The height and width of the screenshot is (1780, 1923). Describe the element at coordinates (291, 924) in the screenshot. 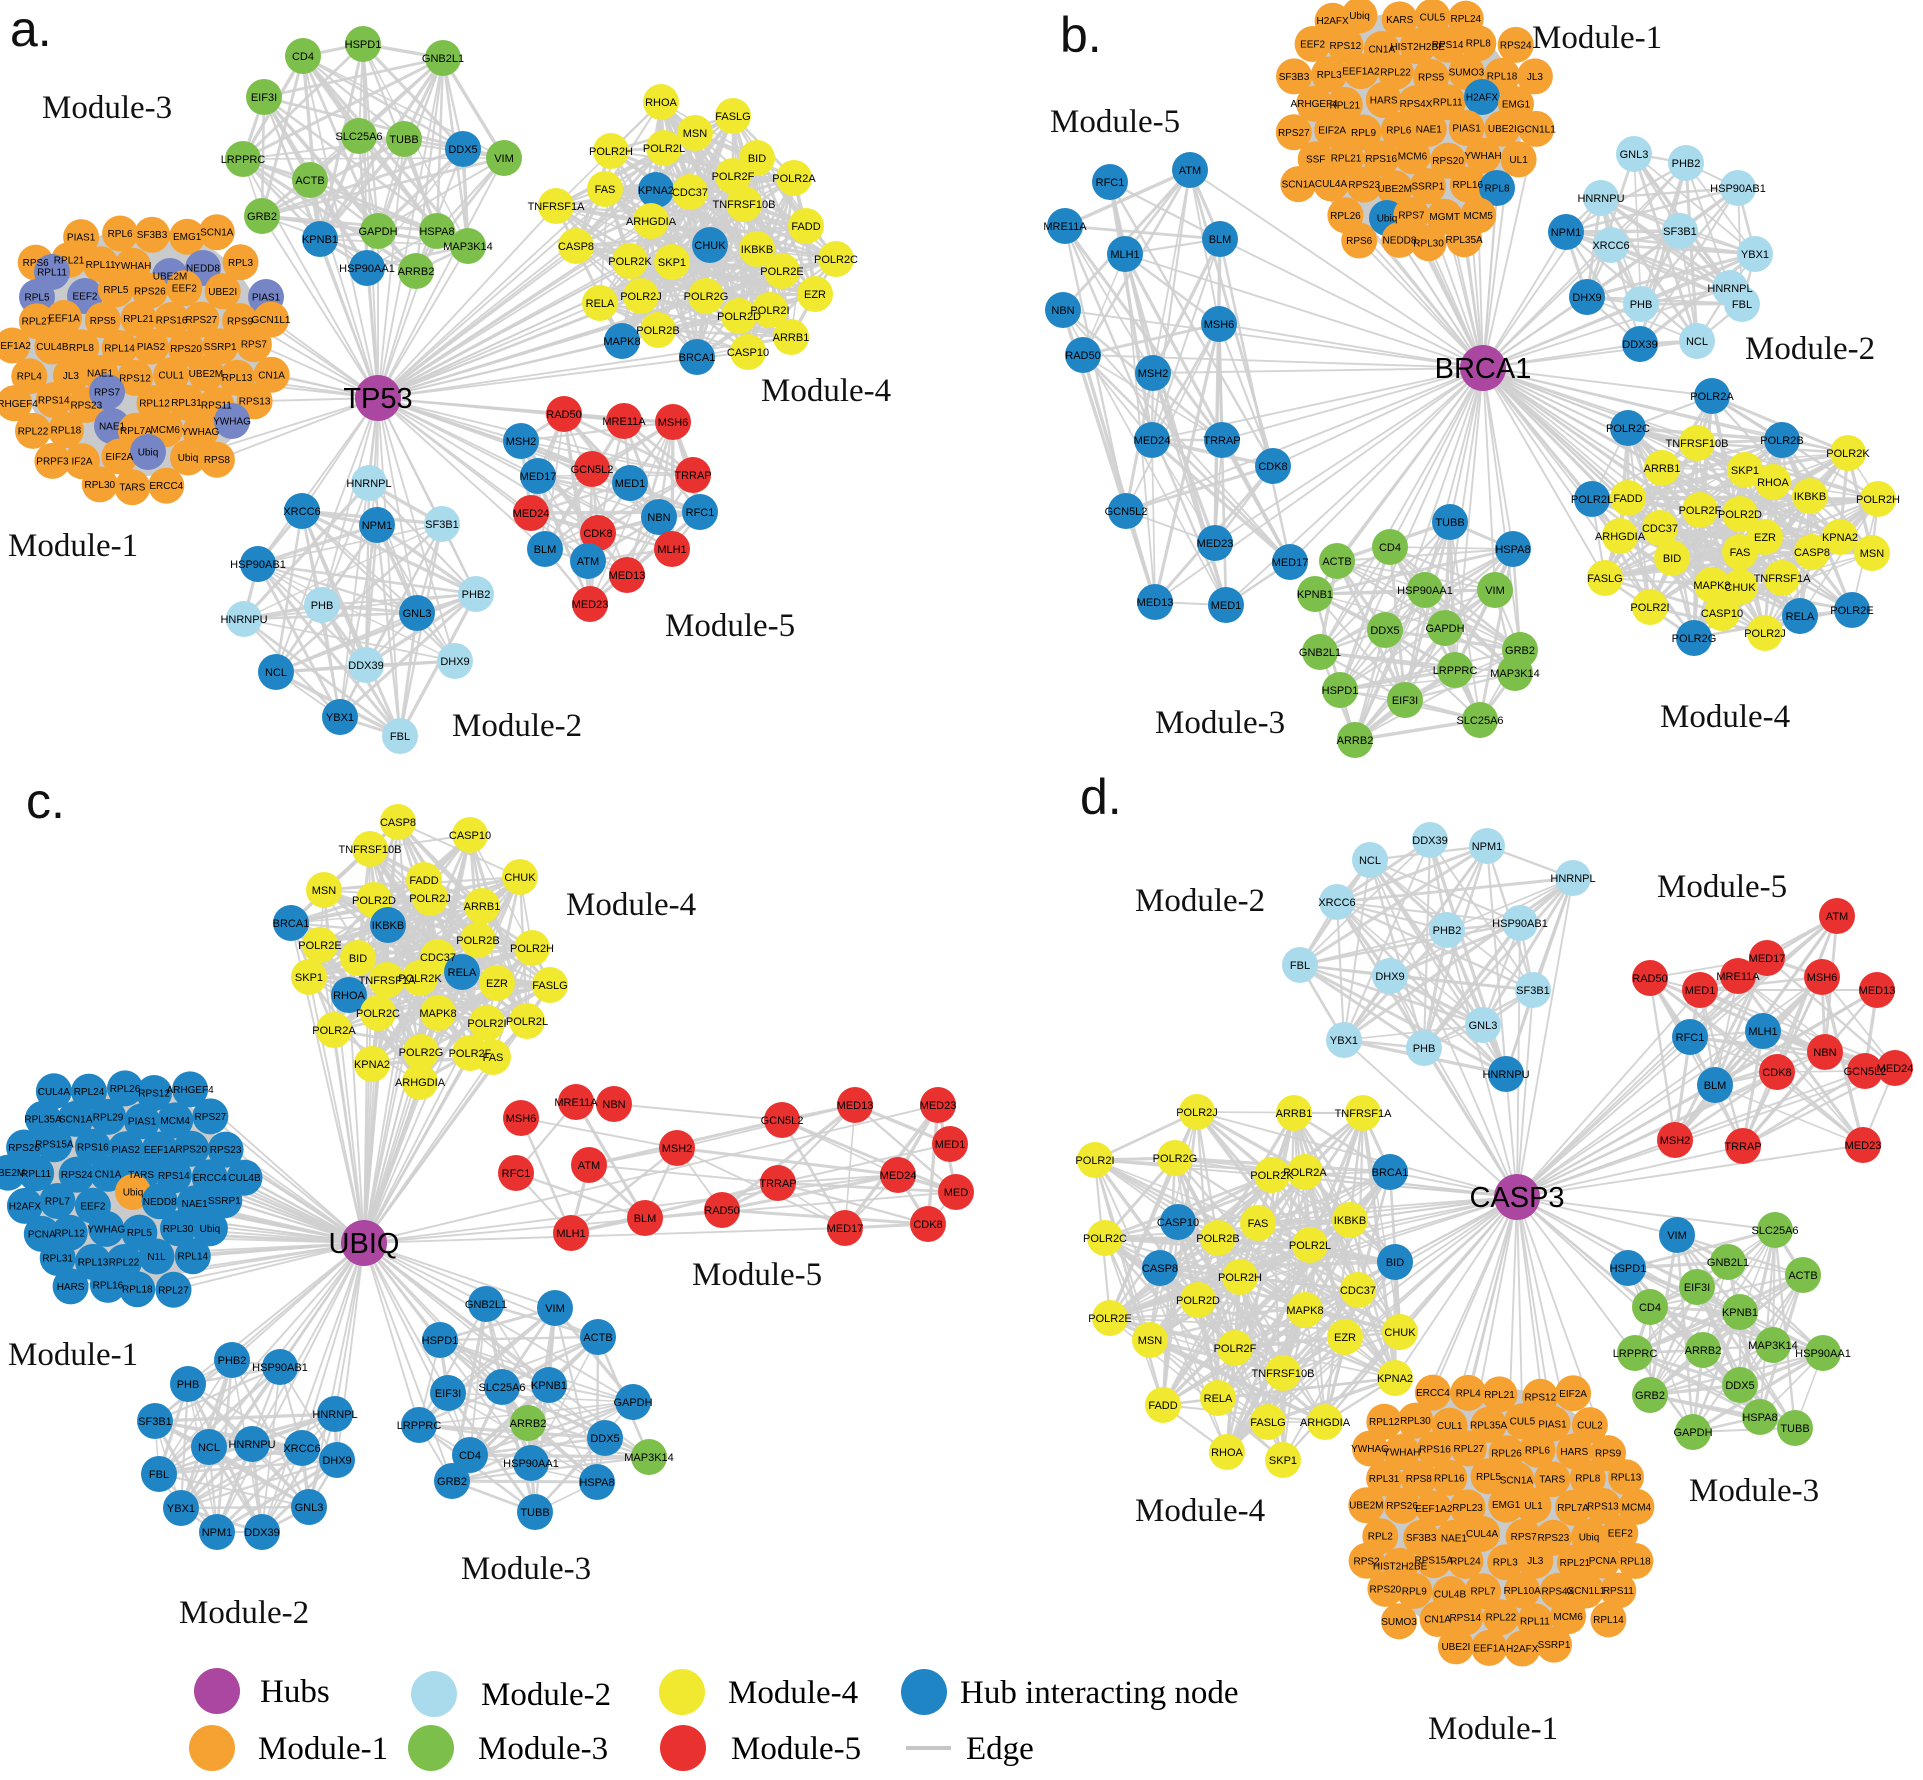

I see `svg-text: BRCA1` at that location.